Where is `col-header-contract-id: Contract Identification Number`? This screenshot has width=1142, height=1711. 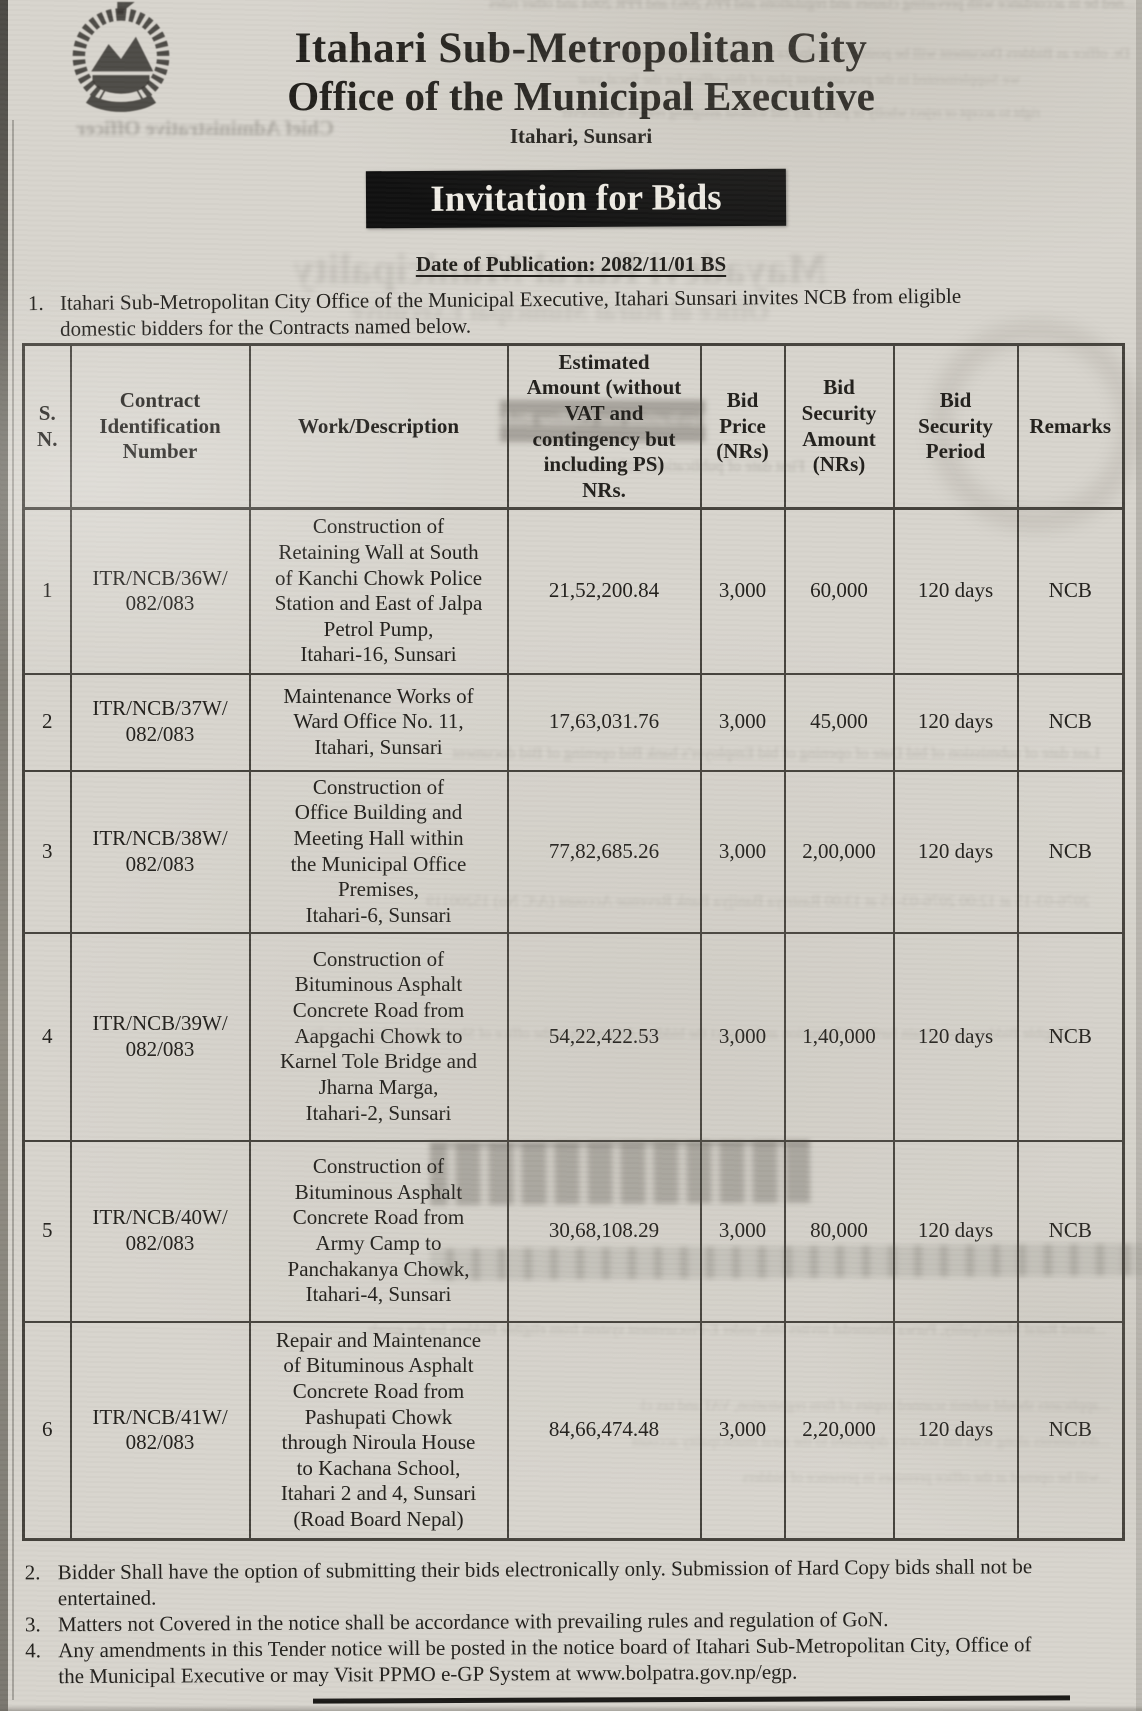 col-header-contract-id: Contract Identification Number is located at coordinates (160, 426).